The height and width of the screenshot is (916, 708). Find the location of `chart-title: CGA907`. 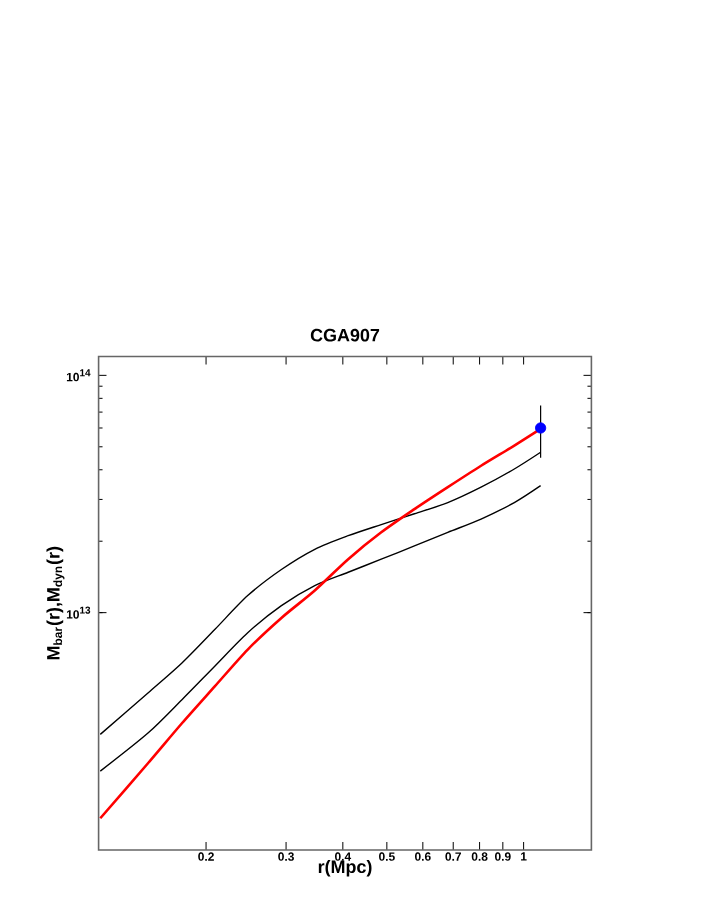

chart-title: CGA907 is located at coordinates (345, 335).